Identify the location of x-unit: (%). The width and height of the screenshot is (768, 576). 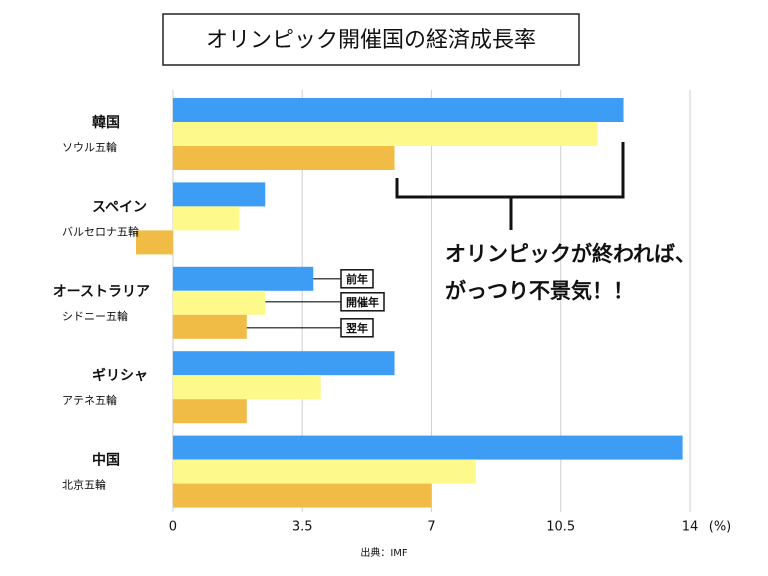
(720, 527).